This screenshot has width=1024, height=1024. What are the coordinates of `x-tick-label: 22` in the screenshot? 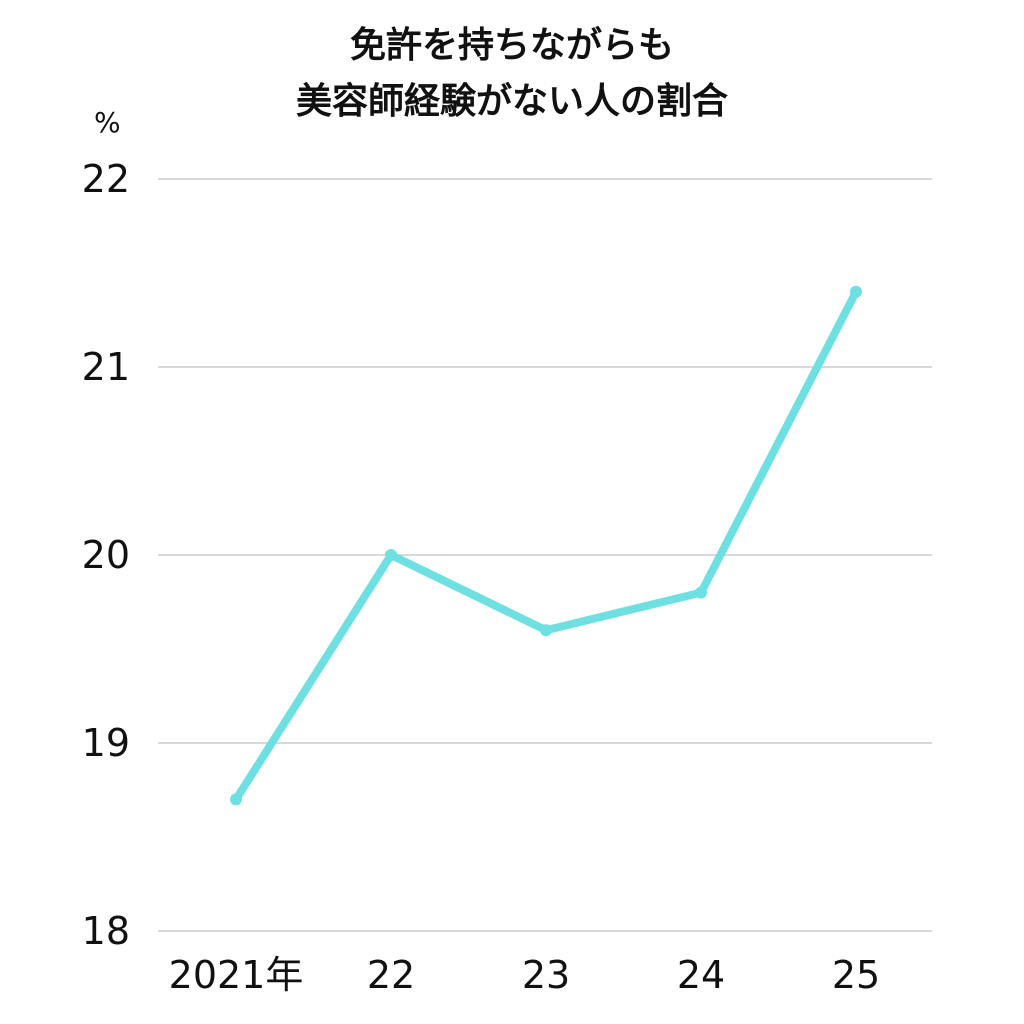 It's located at (391, 975).